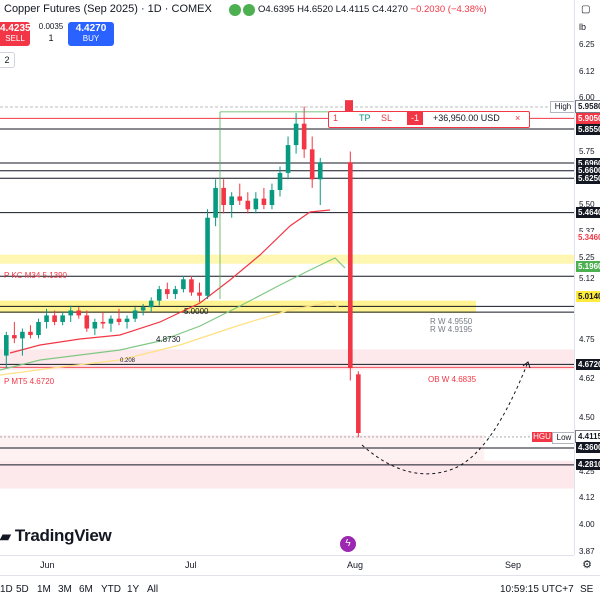  Describe the element at coordinates (588, 364) in the screenshot. I see `price-badge: 4.6720` at that location.